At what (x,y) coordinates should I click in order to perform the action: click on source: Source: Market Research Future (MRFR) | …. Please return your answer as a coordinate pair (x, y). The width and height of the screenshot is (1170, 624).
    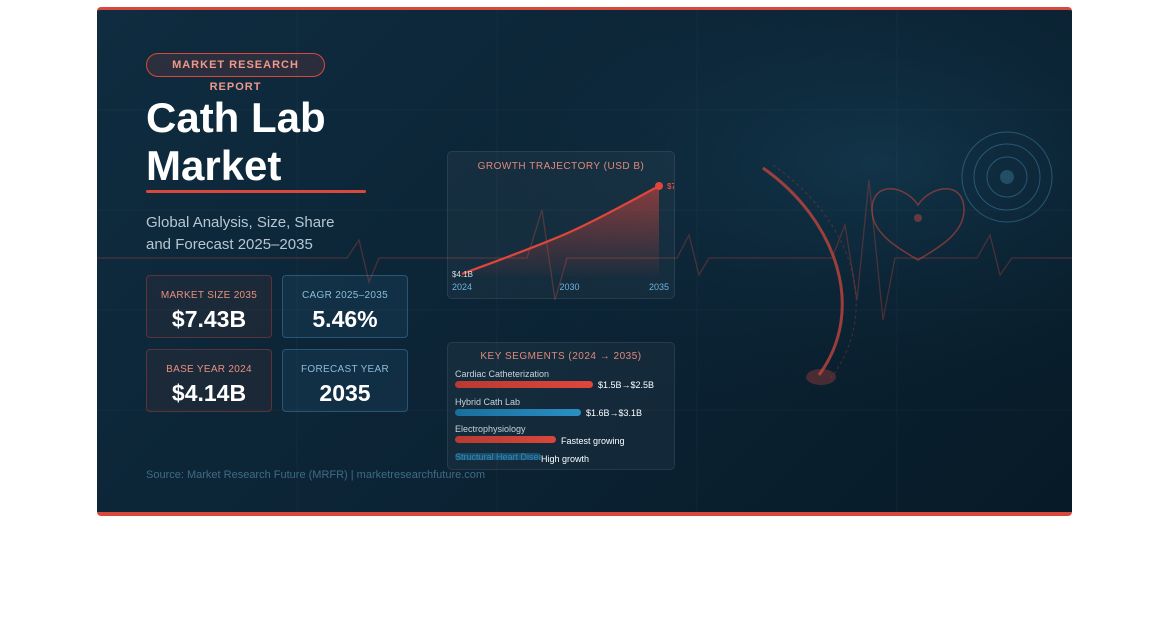
    Looking at the image, I should click on (316, 475).